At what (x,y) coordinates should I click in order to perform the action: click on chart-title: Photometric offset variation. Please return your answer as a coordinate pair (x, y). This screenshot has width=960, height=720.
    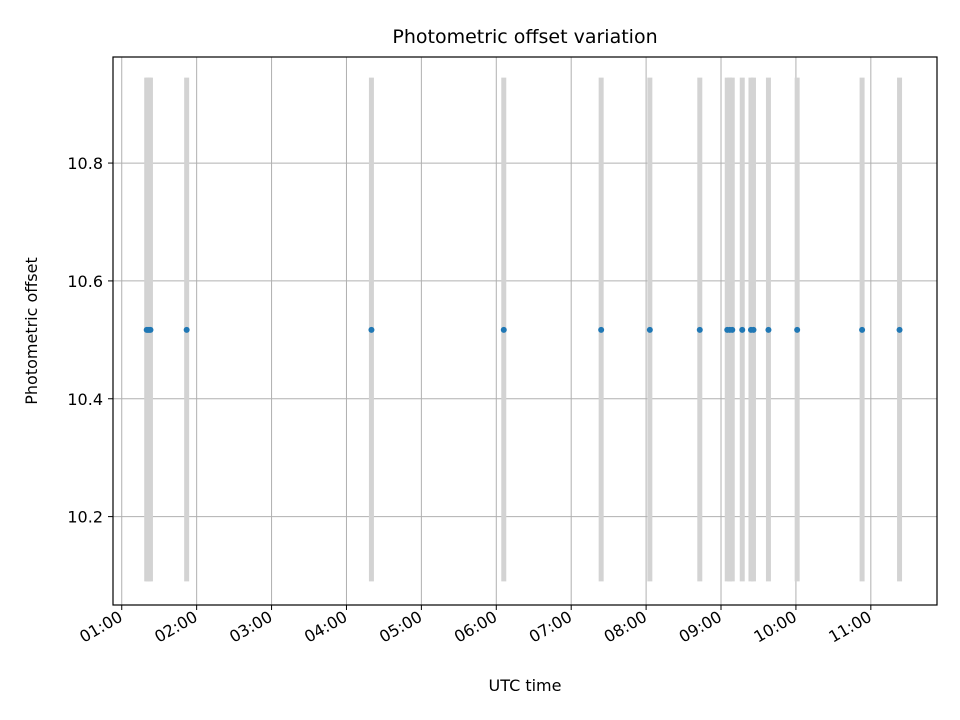
    Looking at the image, I should click on (524, 37).